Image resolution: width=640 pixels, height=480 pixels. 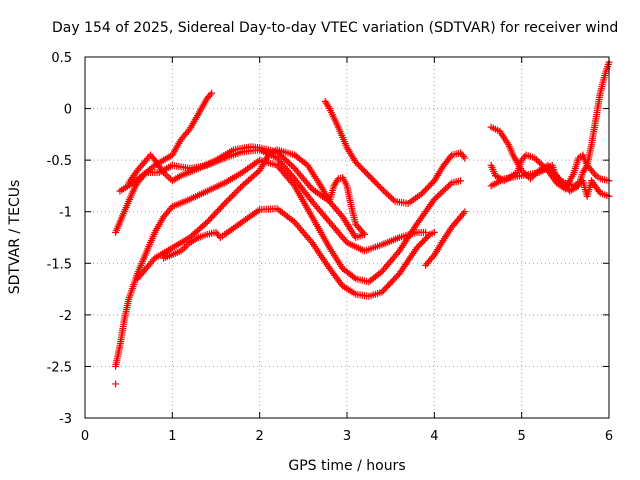 I want to click on x-tick-label: 5, so click(x=522, y=436).